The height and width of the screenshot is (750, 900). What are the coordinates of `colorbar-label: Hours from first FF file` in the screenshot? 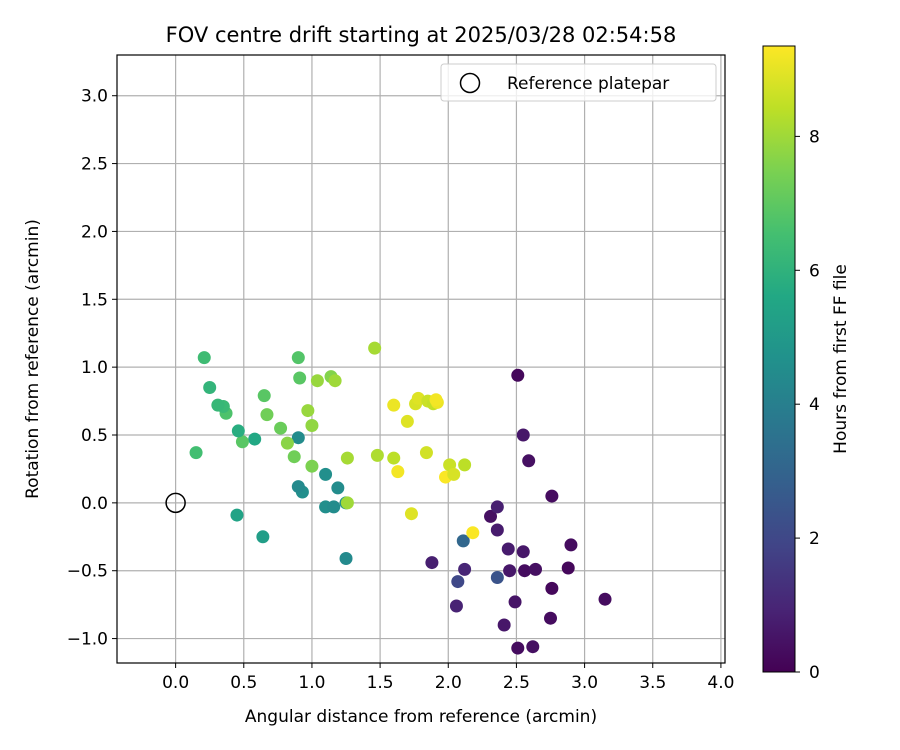 It's located at (841, 359).